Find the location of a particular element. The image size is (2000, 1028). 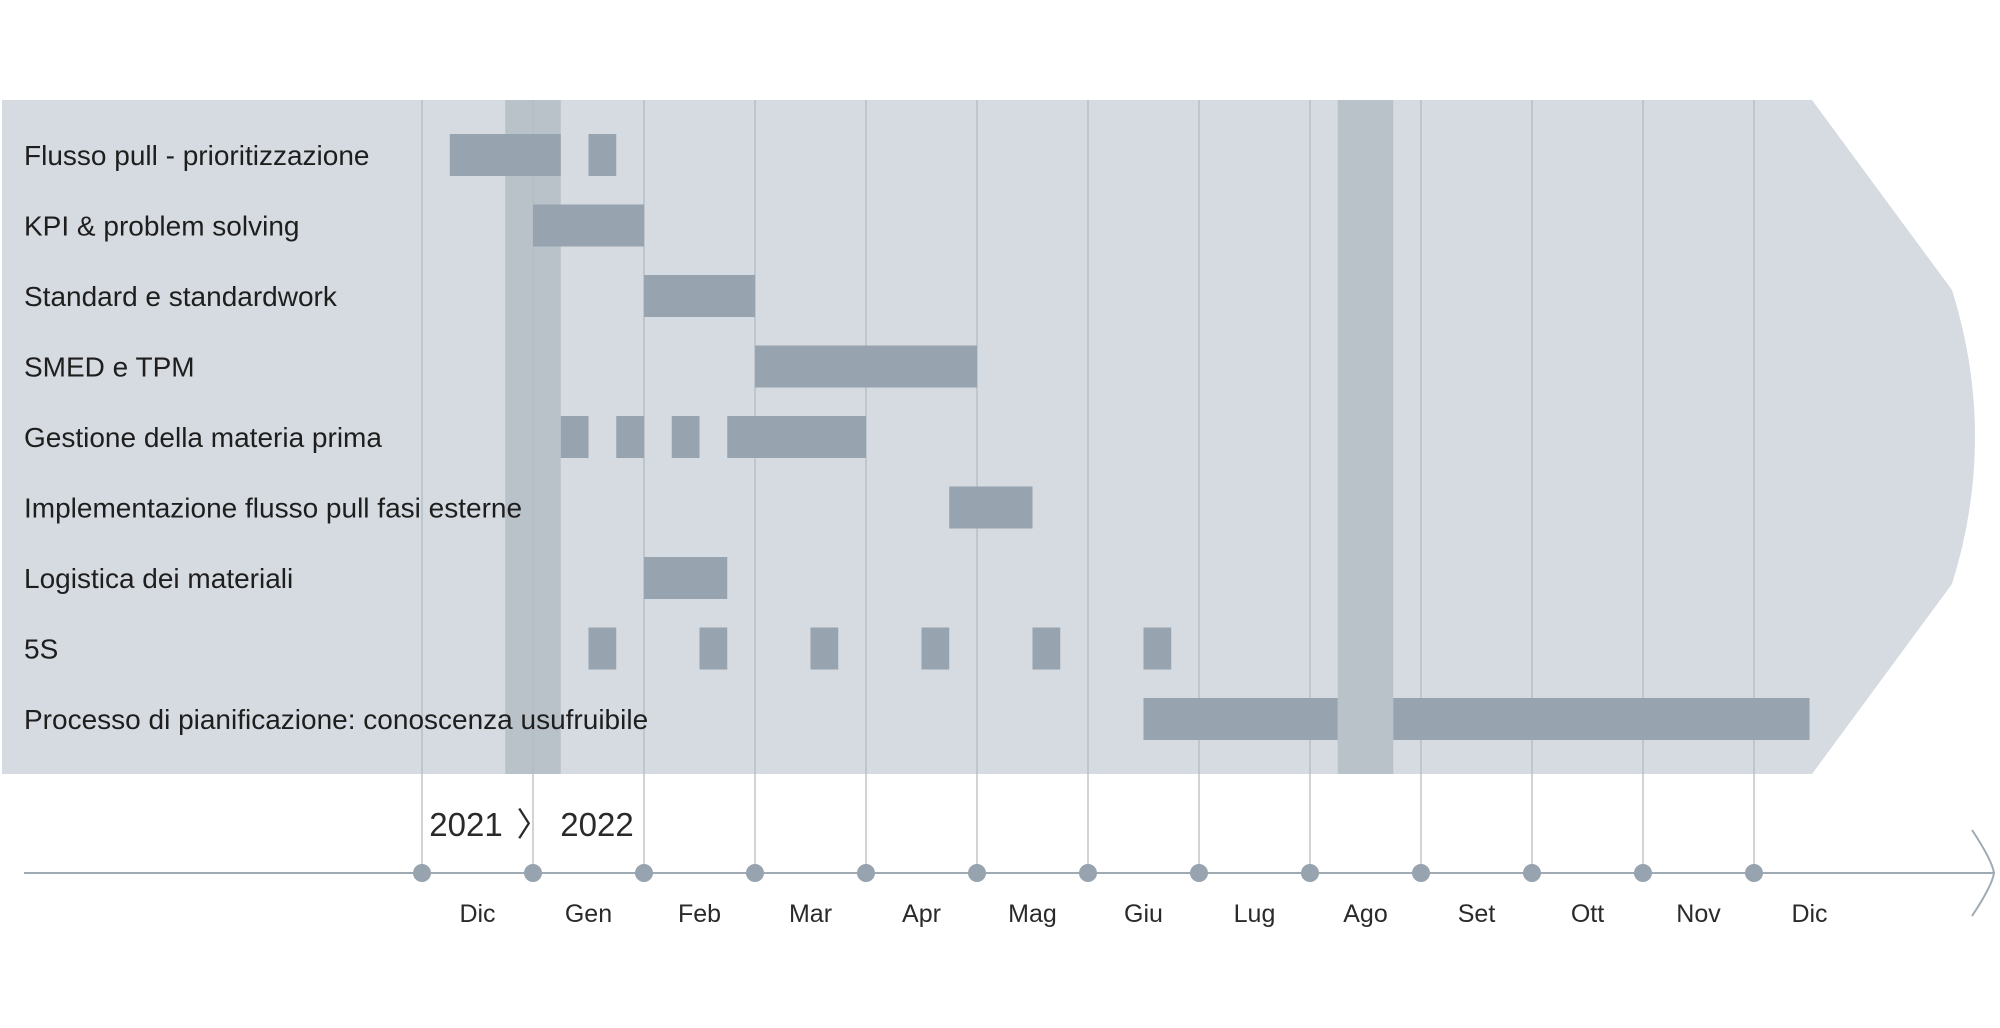

task-label: Gestione della materia prima is located at coordinates (203, 437).